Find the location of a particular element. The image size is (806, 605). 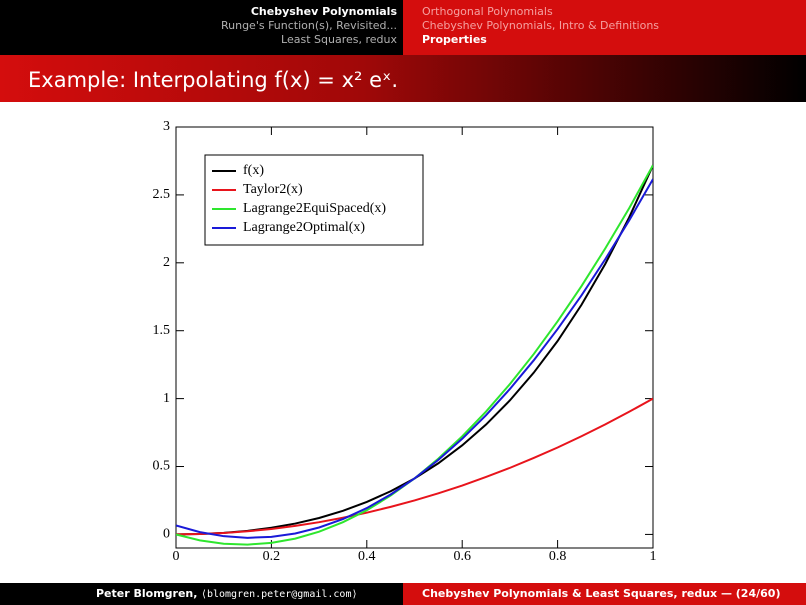

header-section: Least Squares, redux is located at coordinates (339, 39).